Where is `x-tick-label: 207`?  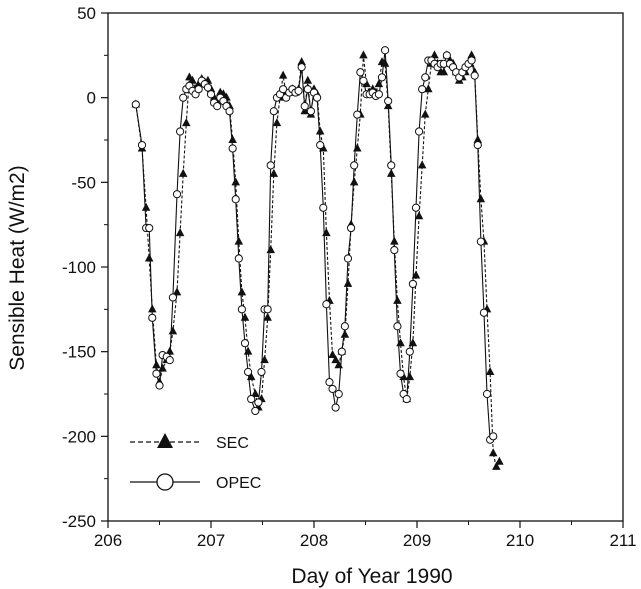 x-tick-label: 207 is located at coordinates (211, 540).